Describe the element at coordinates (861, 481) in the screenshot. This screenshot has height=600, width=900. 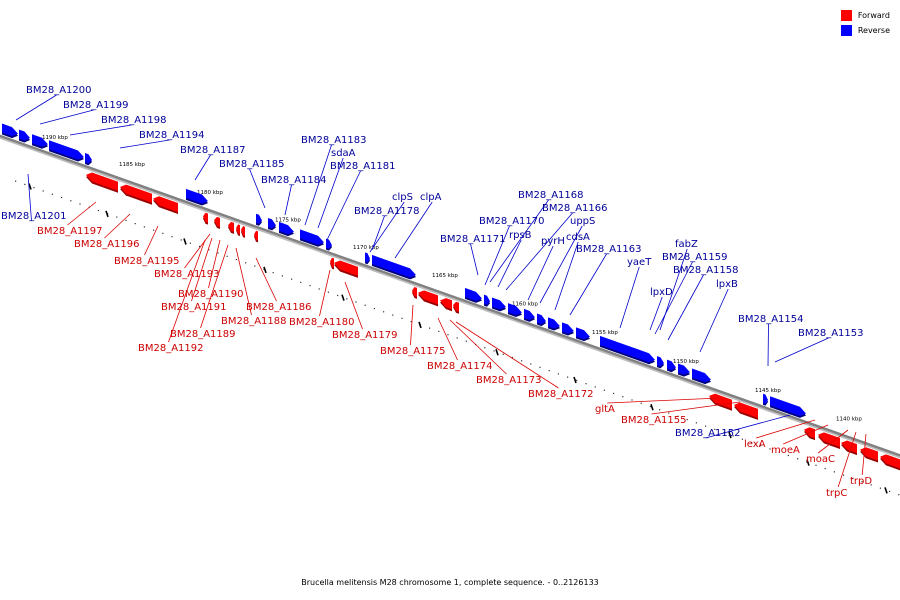
I see `gene-label: trpD` at that location.